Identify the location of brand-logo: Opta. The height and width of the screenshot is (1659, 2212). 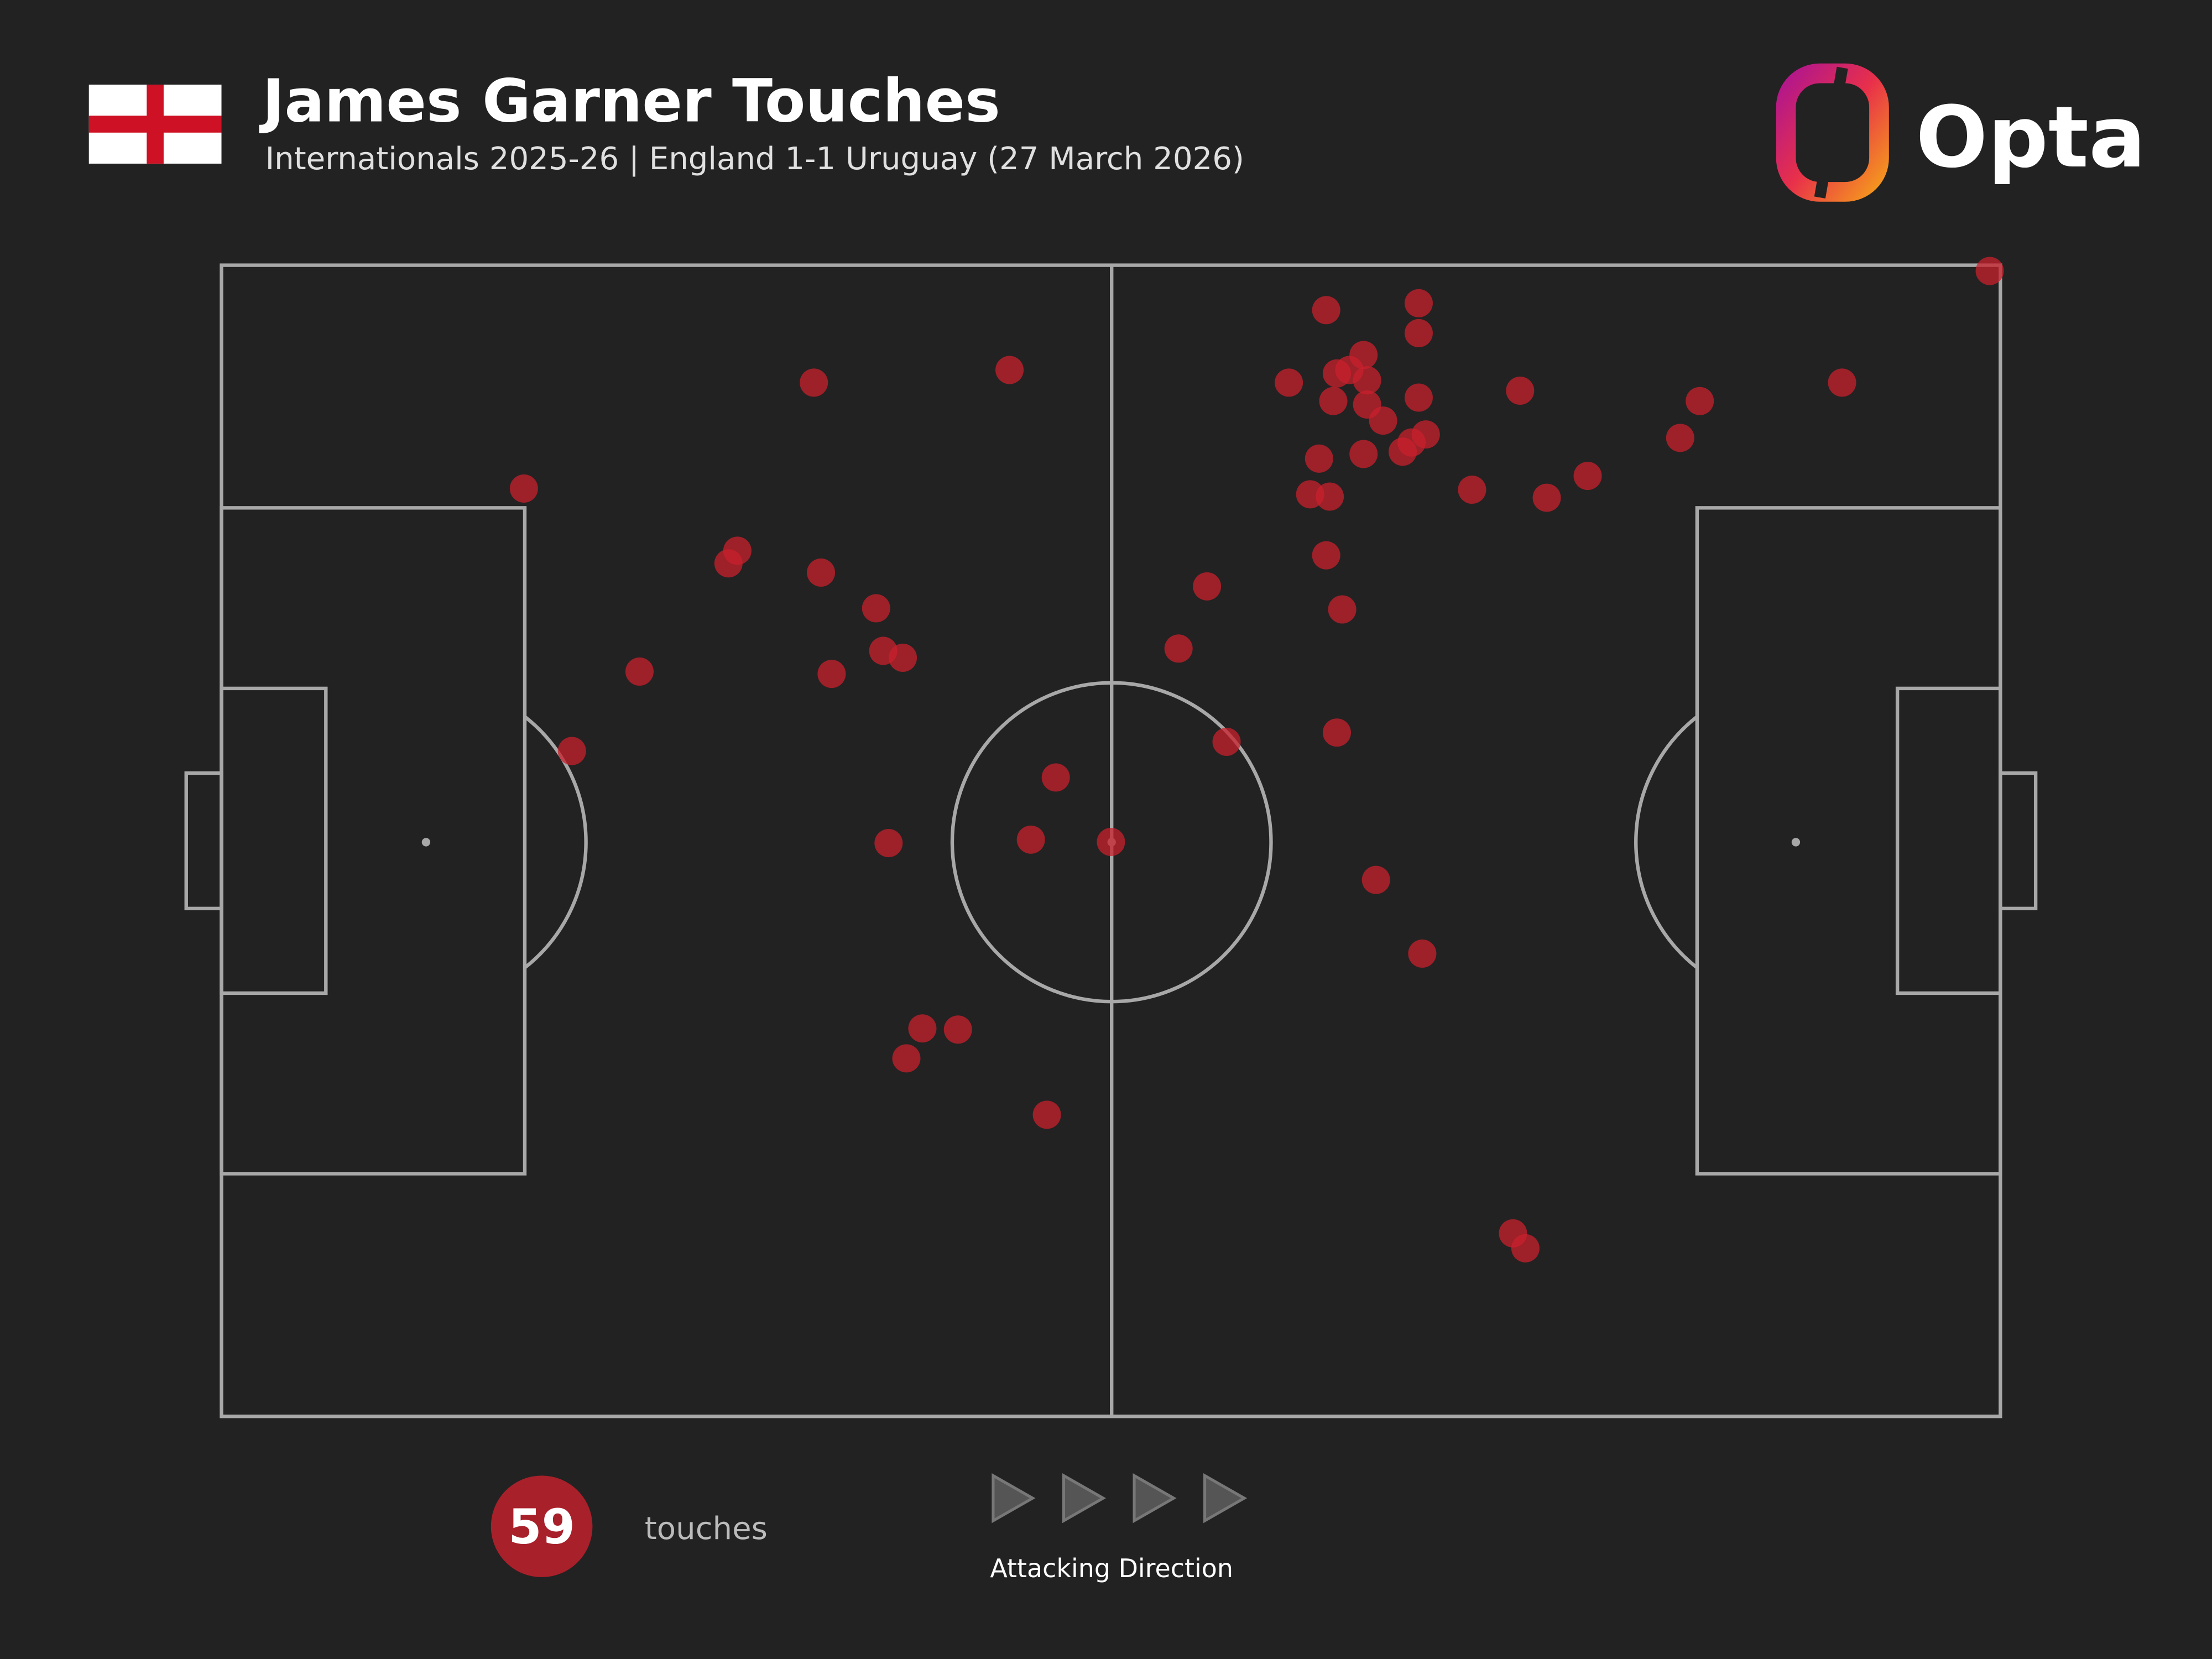
(1961, 133).